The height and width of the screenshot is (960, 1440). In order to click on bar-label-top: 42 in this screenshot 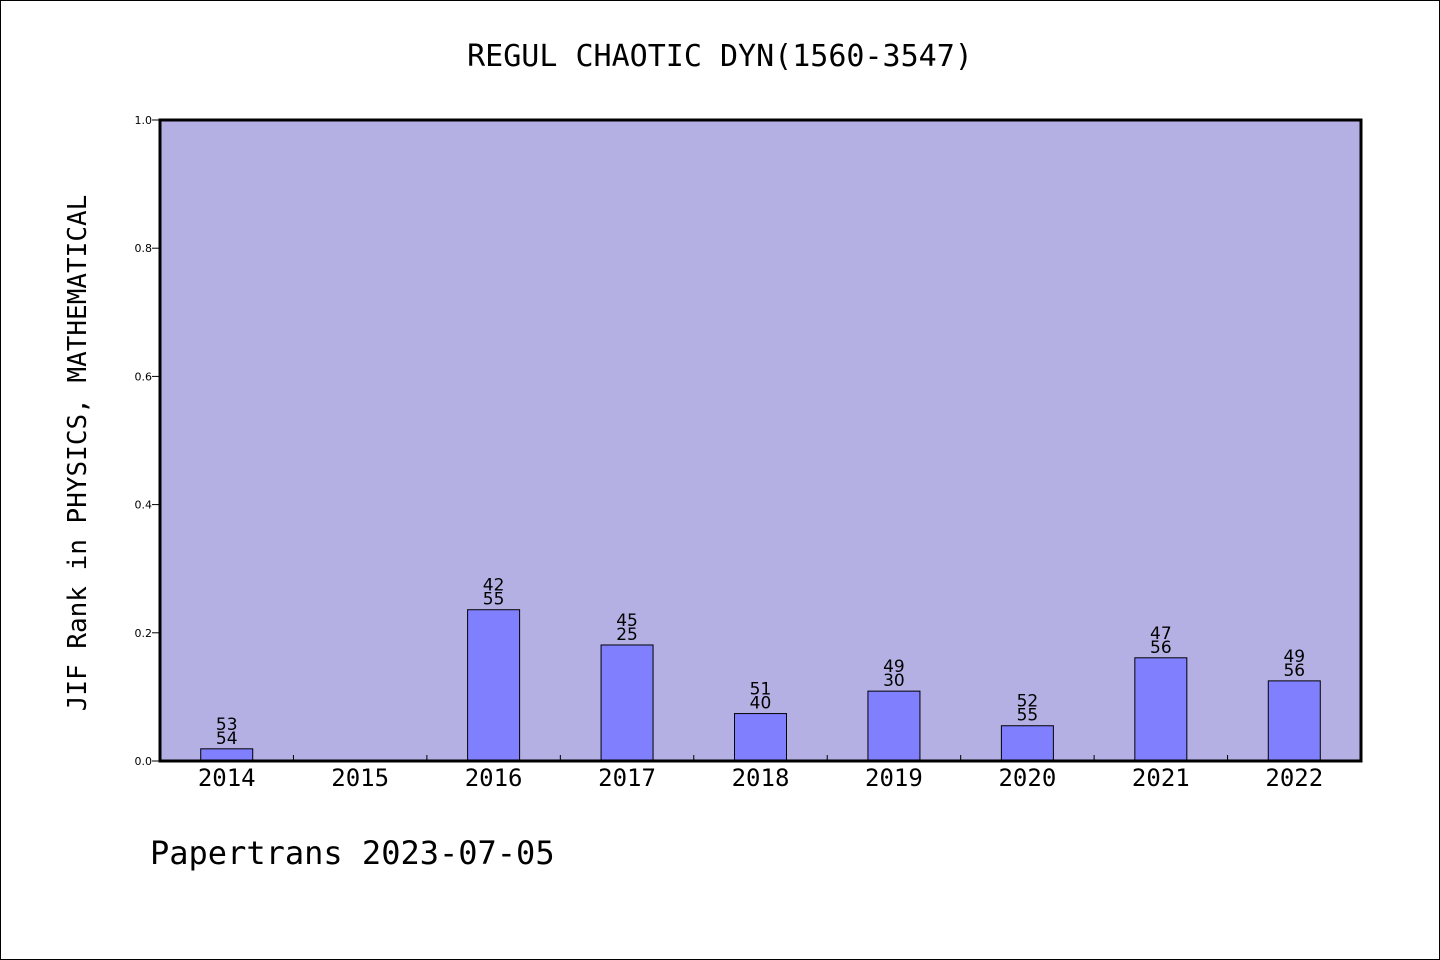, I will do `click(494, 586)`.